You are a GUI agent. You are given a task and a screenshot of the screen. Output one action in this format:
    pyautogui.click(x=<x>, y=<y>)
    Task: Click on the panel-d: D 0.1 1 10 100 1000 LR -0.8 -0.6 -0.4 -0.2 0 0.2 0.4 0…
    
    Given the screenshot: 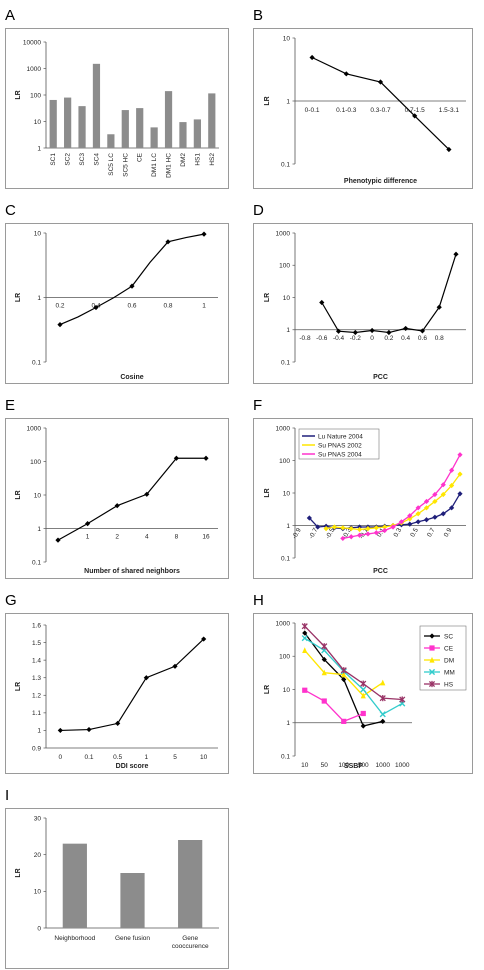 What is the action you would take?
    pyautogui.click(x=363, y=293)
    